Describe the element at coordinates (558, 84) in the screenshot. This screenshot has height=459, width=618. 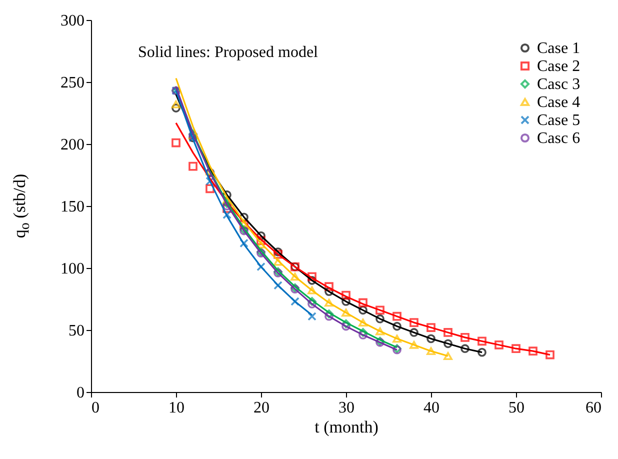
I see `legend-label: Casc 3` at that location.